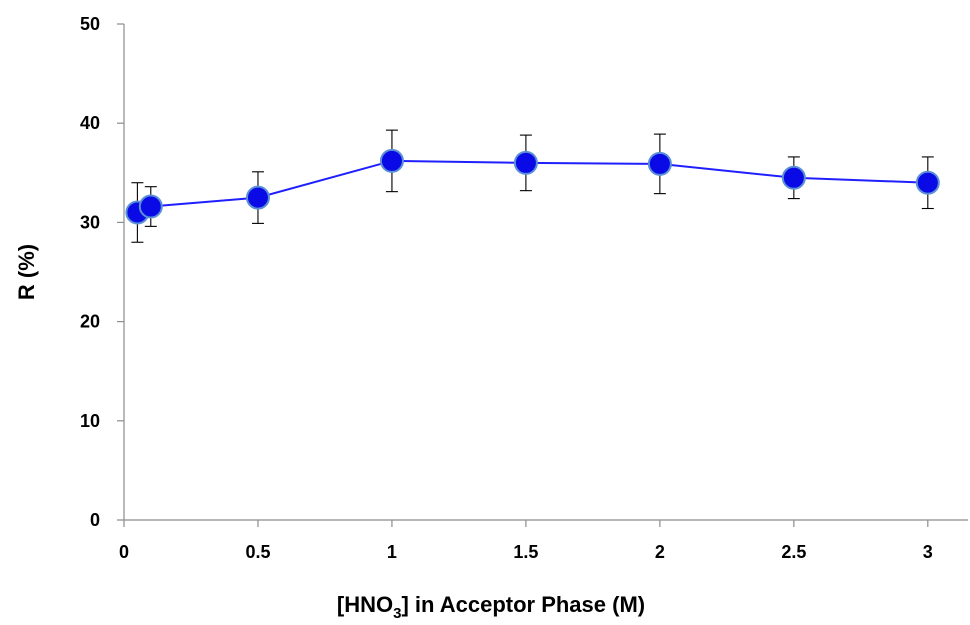 The height and width of the screenshot is (625, 970). I want to click on y-axis-title: R (%), so click(26, 272).